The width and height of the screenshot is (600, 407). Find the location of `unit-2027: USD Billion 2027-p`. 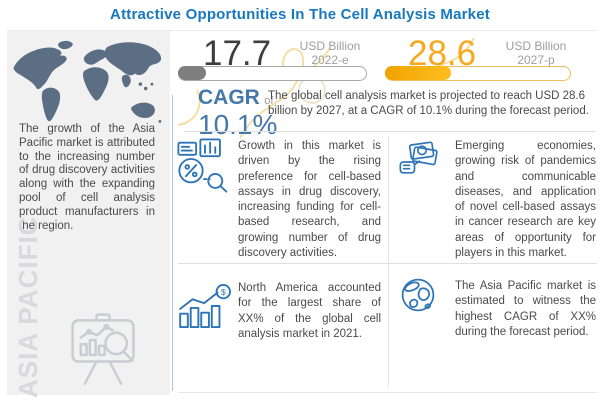

unit-2027: USD Billion 2027-p is located at coordinates (536, 53).